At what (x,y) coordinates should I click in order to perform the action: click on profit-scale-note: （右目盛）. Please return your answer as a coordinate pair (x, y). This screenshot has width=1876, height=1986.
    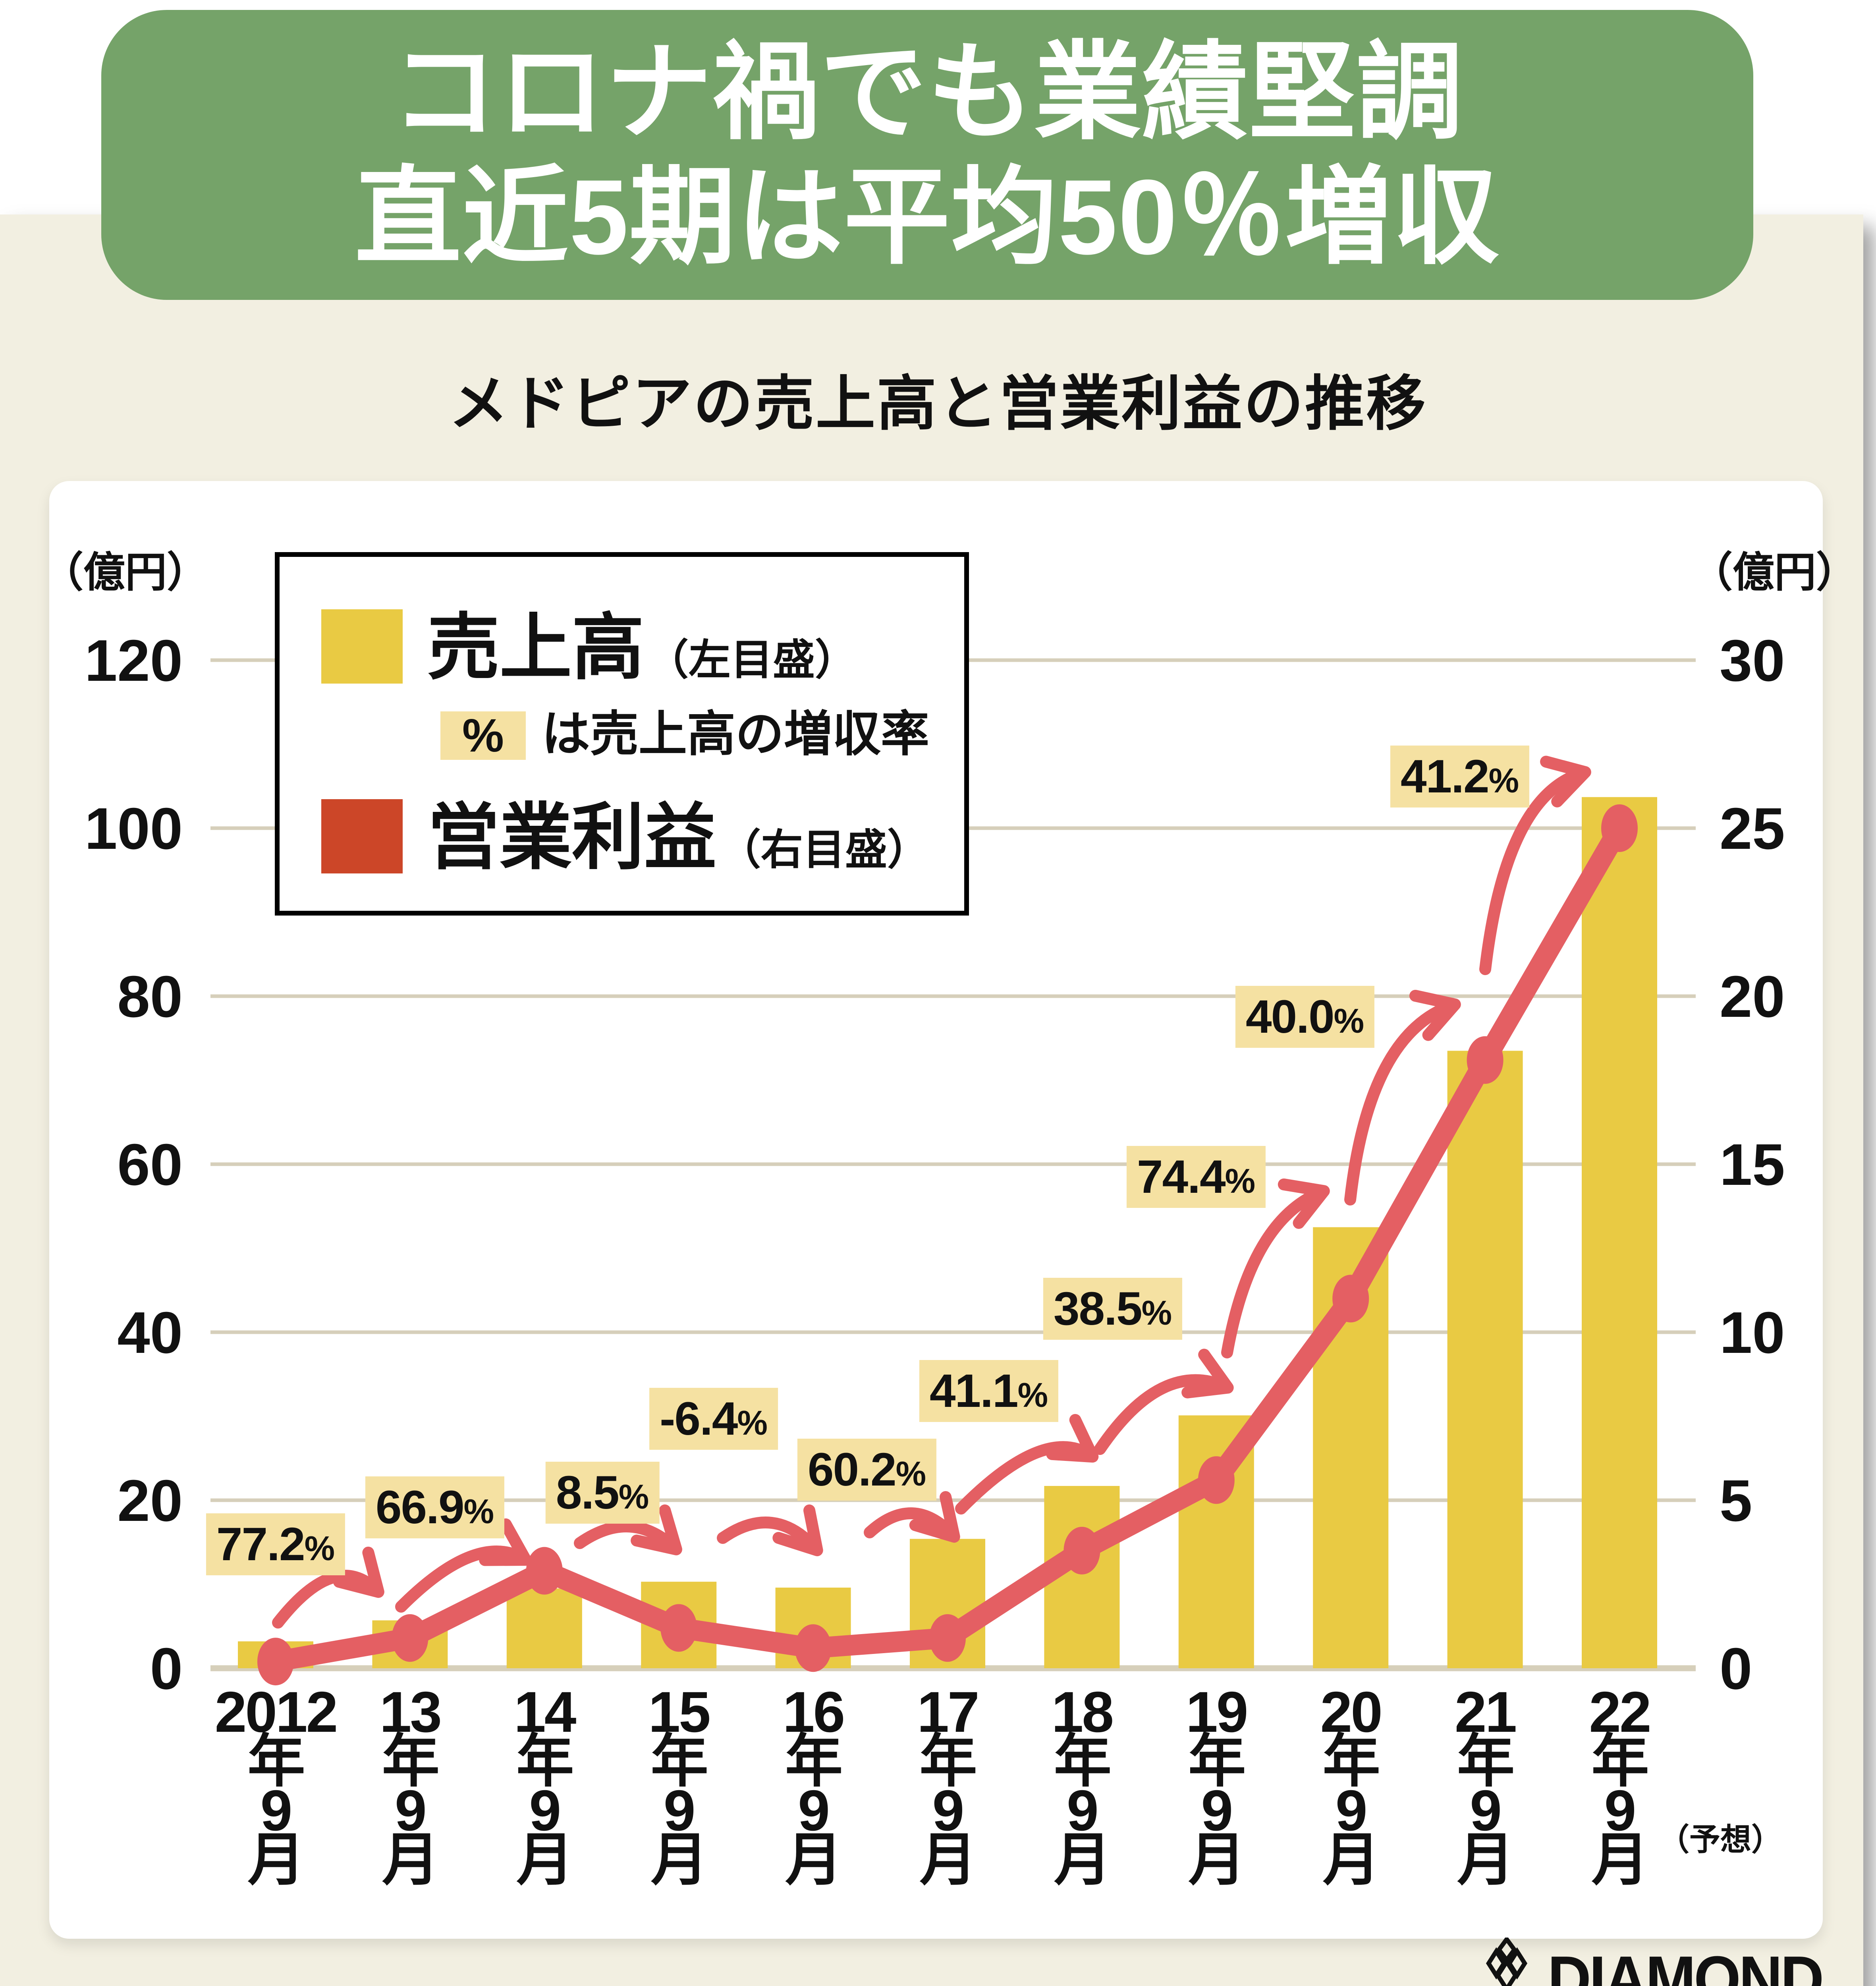
    Looking at the image, I should click on (824, 850).